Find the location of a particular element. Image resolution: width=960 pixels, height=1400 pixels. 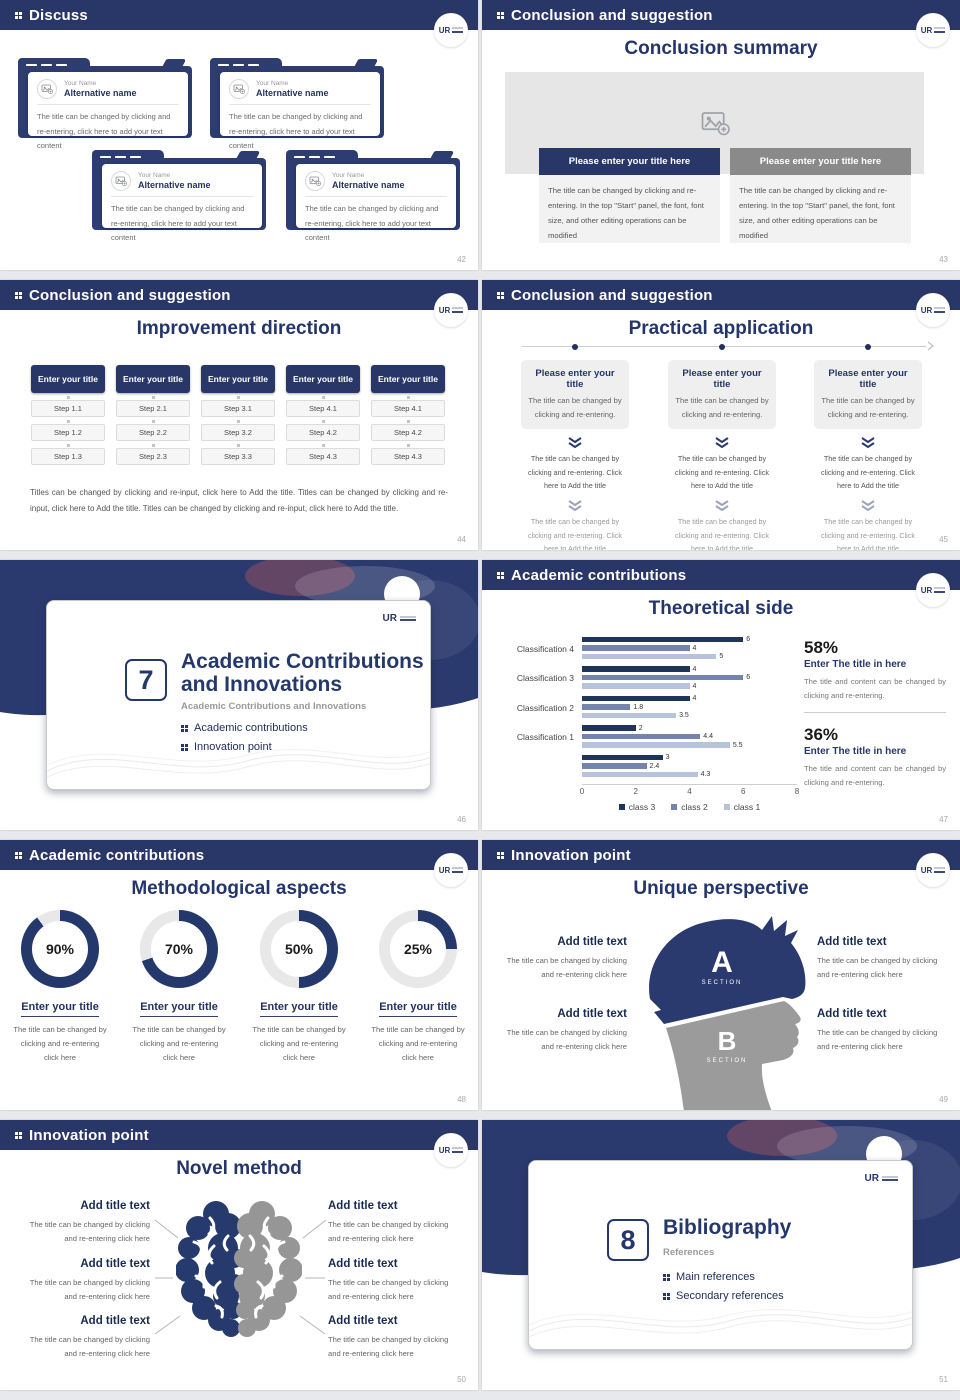

section-title: Academic Contributions and Innovations is located at coordinates (302, 673).